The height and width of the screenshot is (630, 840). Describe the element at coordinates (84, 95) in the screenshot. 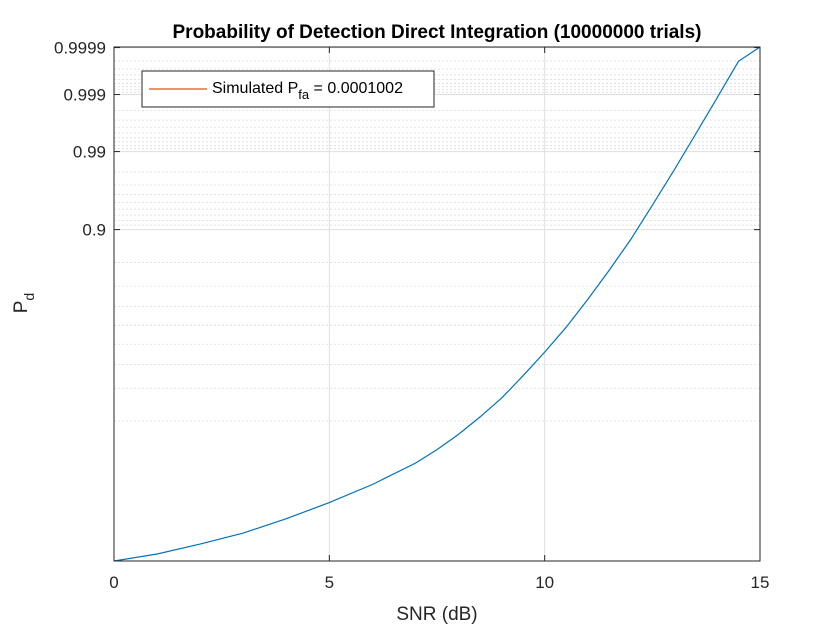

I see `y-tick-label: 0.999` at that location.